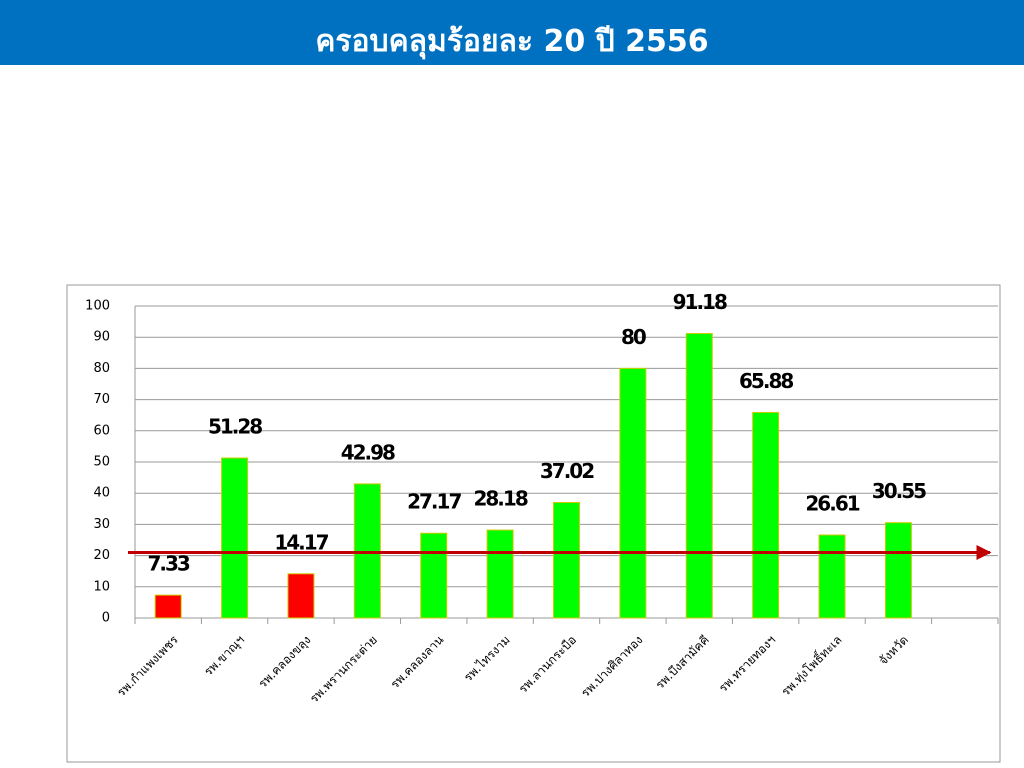 This screenshot has height=768, width=1024. What do you see at coordinates (101, 462) in the screenshot?
I see `y-tick-label: 50` at bounding box center [101, 462].